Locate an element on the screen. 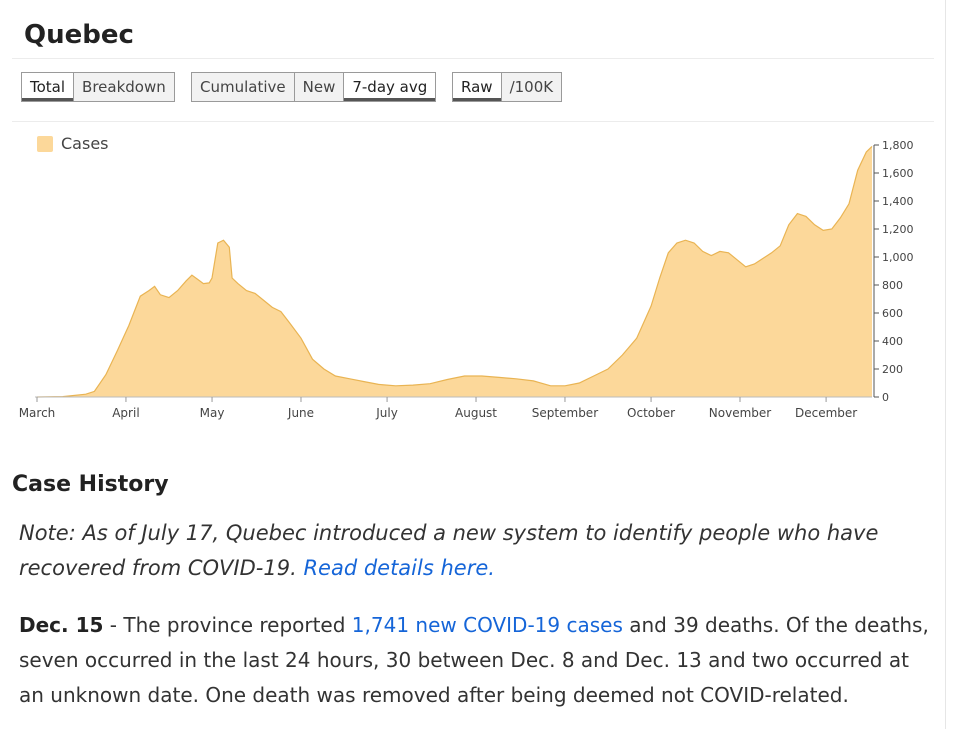  legend-label-cases: Cases is located at coordinates (85, 143).